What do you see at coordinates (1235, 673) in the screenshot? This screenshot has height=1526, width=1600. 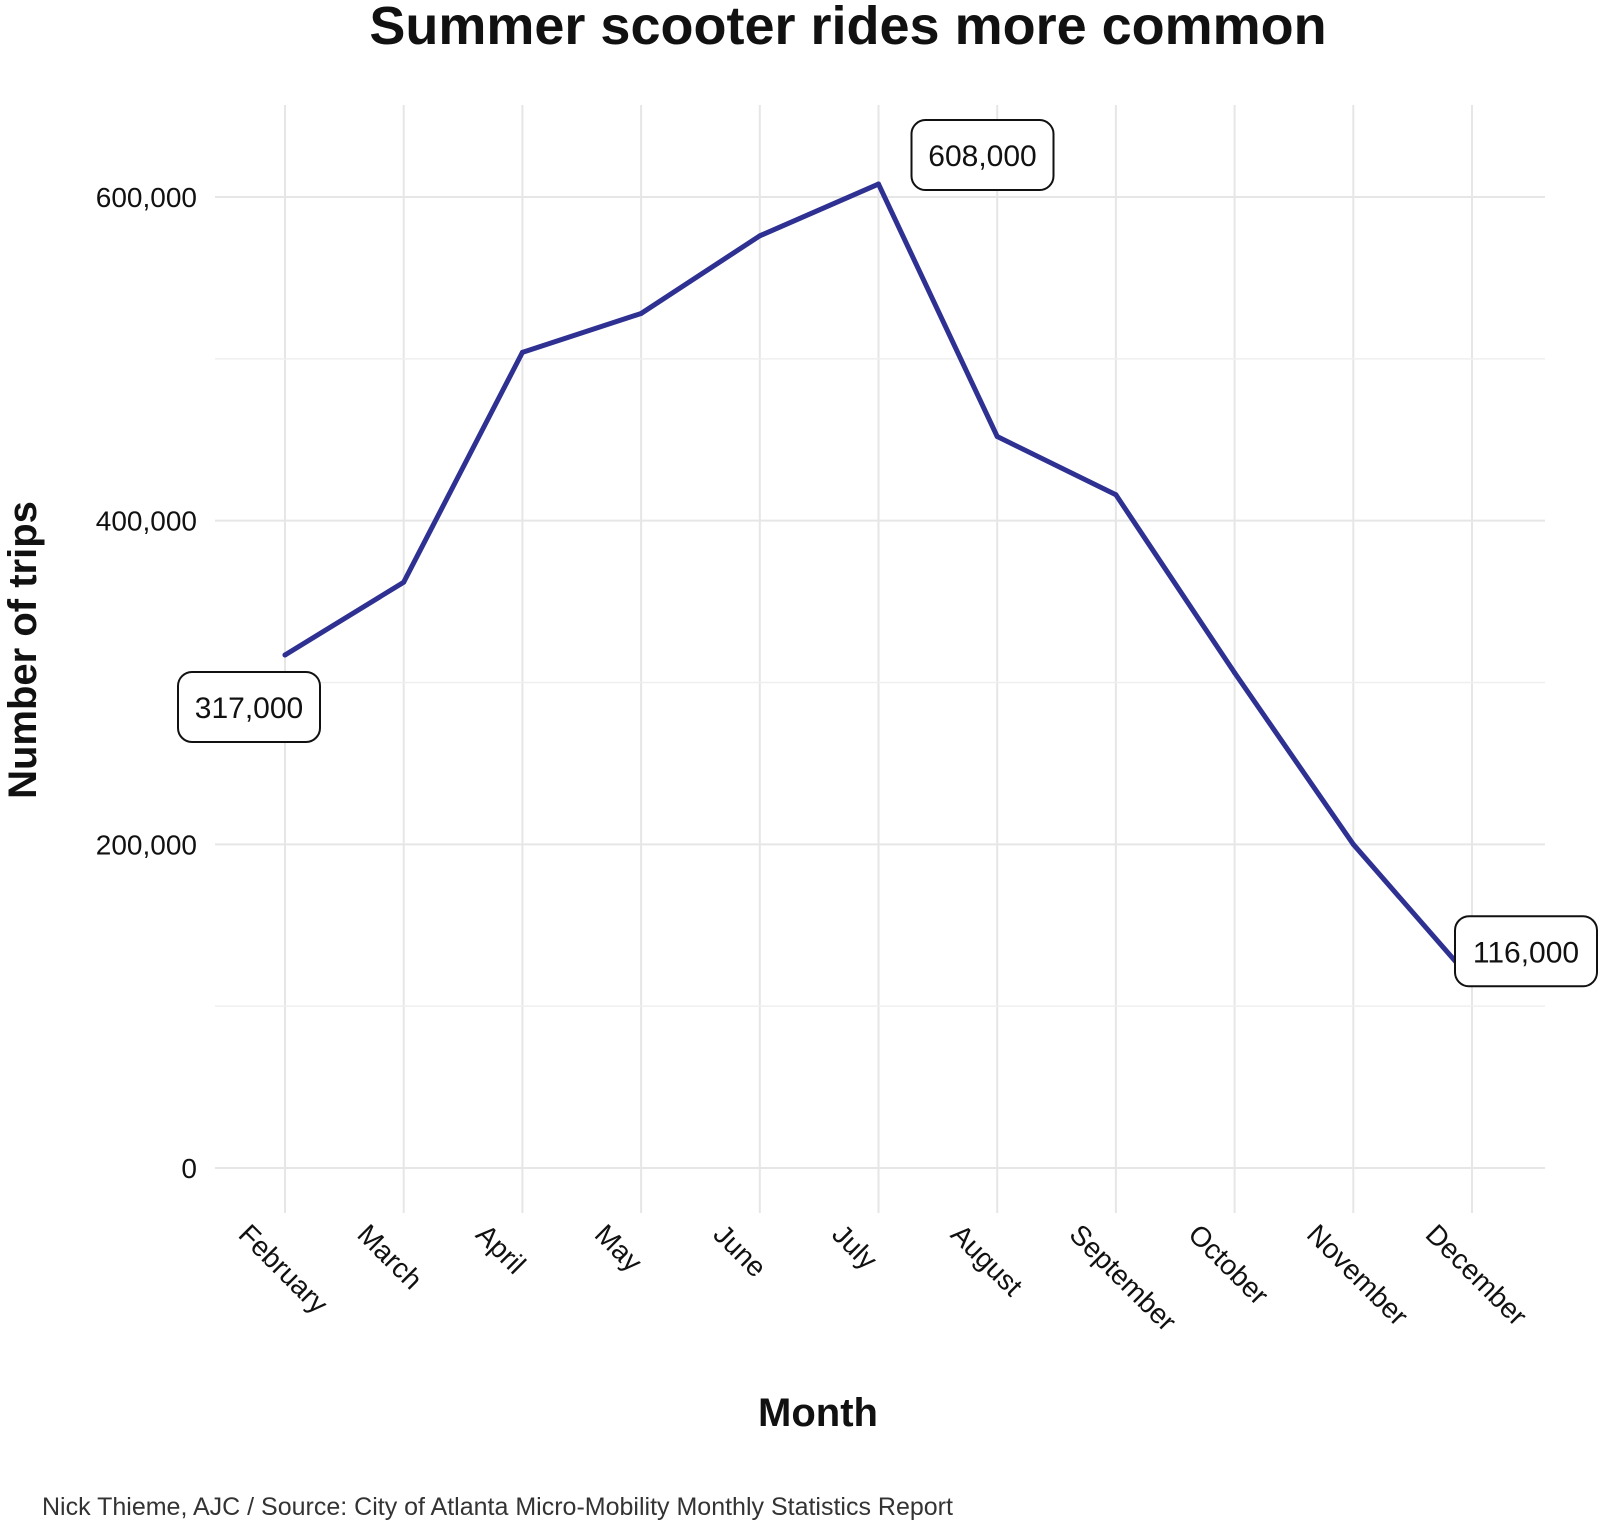 I see `data-point-october` at bounding box center [1235, 673].